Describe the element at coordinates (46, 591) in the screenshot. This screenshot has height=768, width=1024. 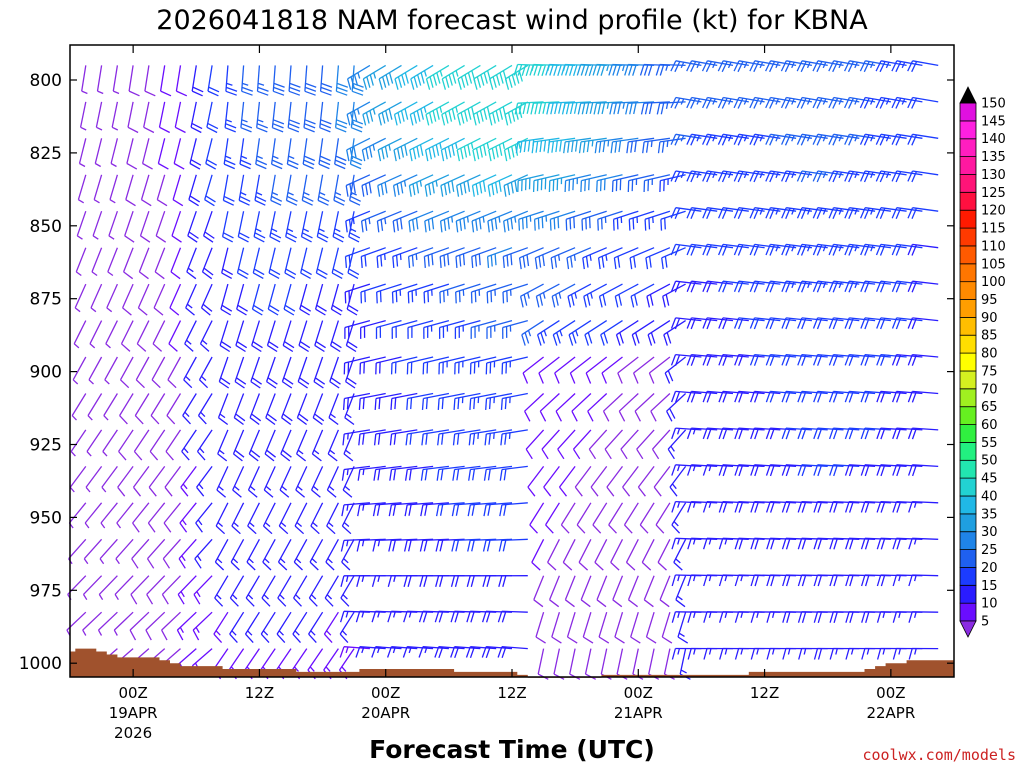
I see `y-tick-label: 975` at that location.